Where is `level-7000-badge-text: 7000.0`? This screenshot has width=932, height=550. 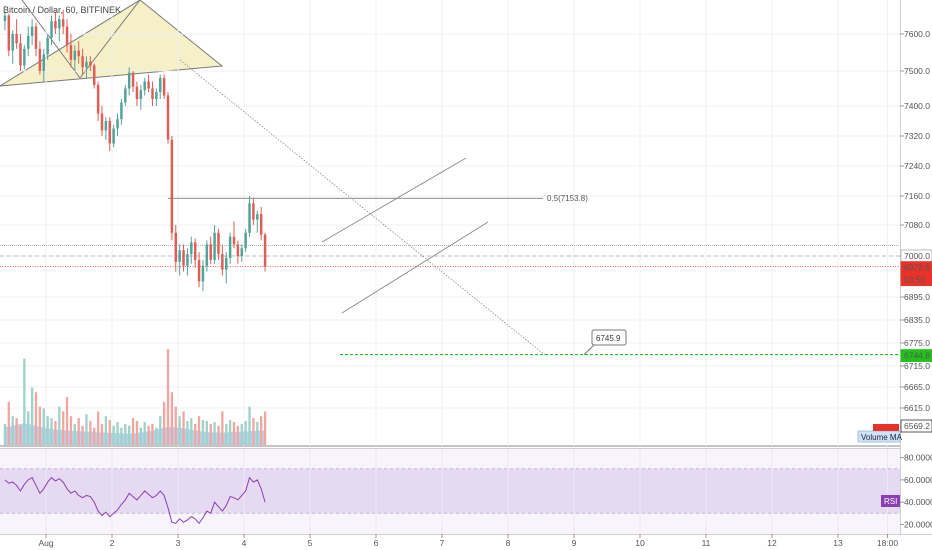
level-7000-badge-text: 7000.0 is located at coordinates (917, 256).